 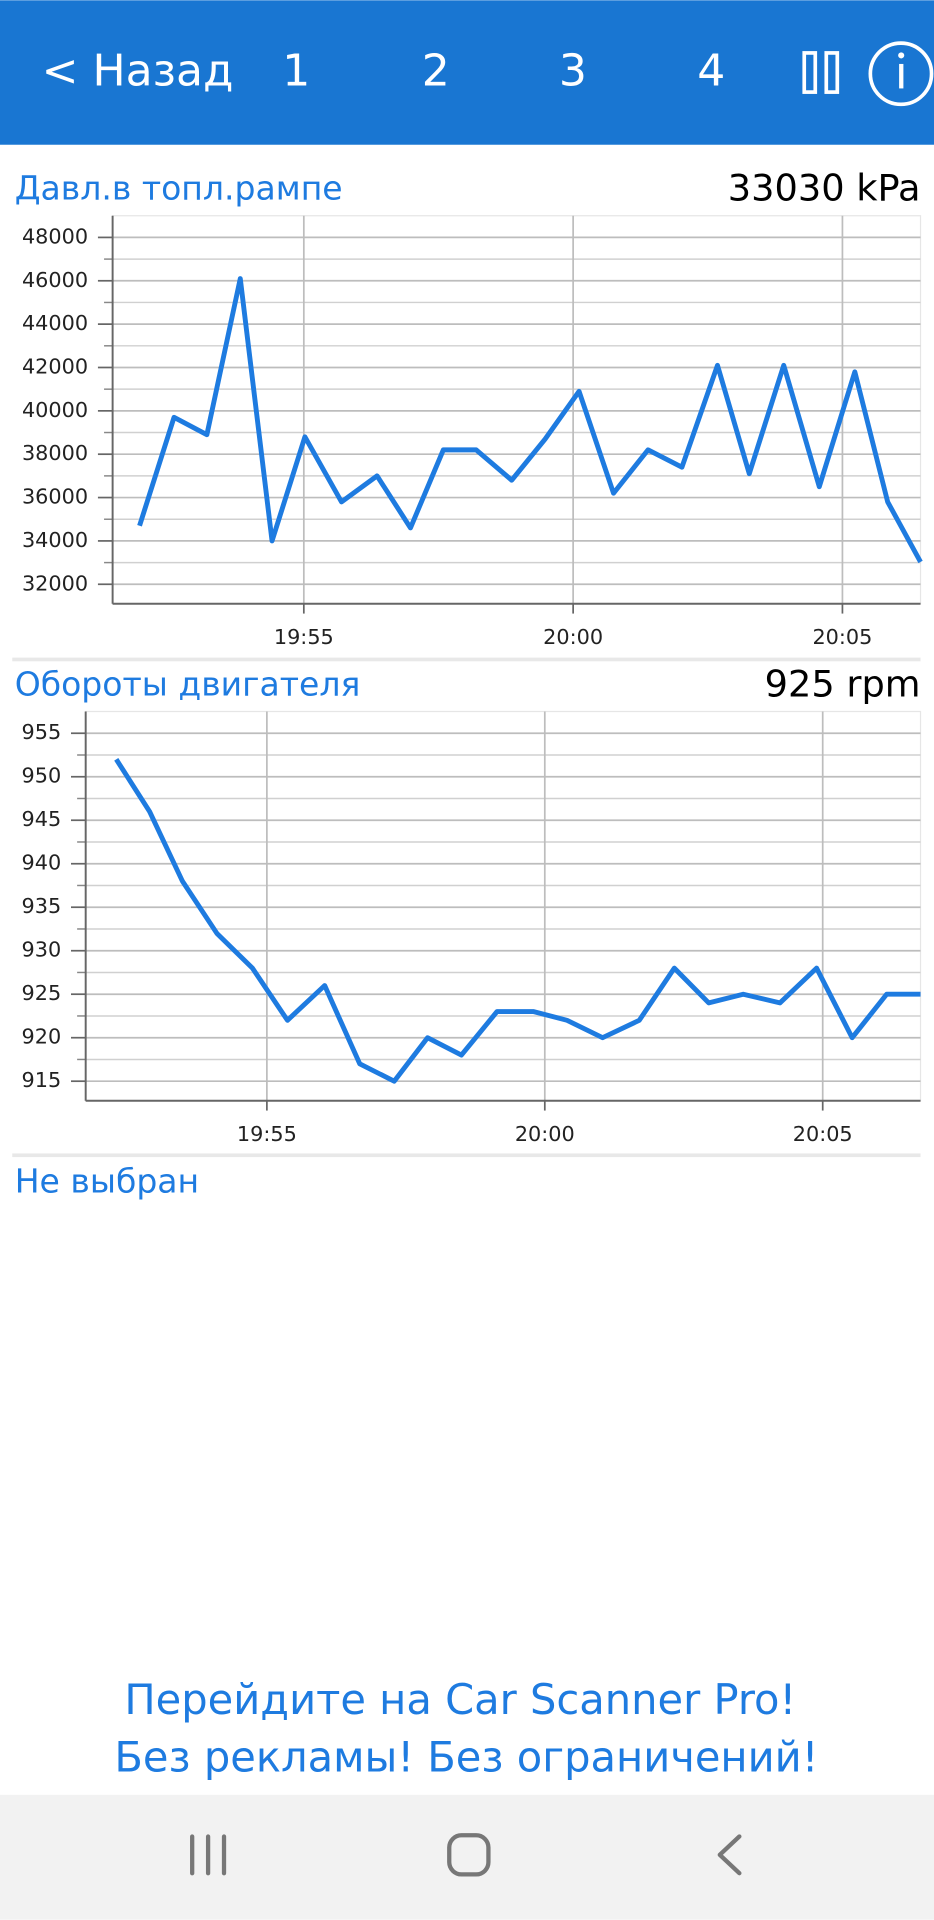 What do you see at coordinates (466, 1757) in the screenshot?
I see `promo-text: Без рекламы! Без ограничений!` at bounding box center [466, 1757].